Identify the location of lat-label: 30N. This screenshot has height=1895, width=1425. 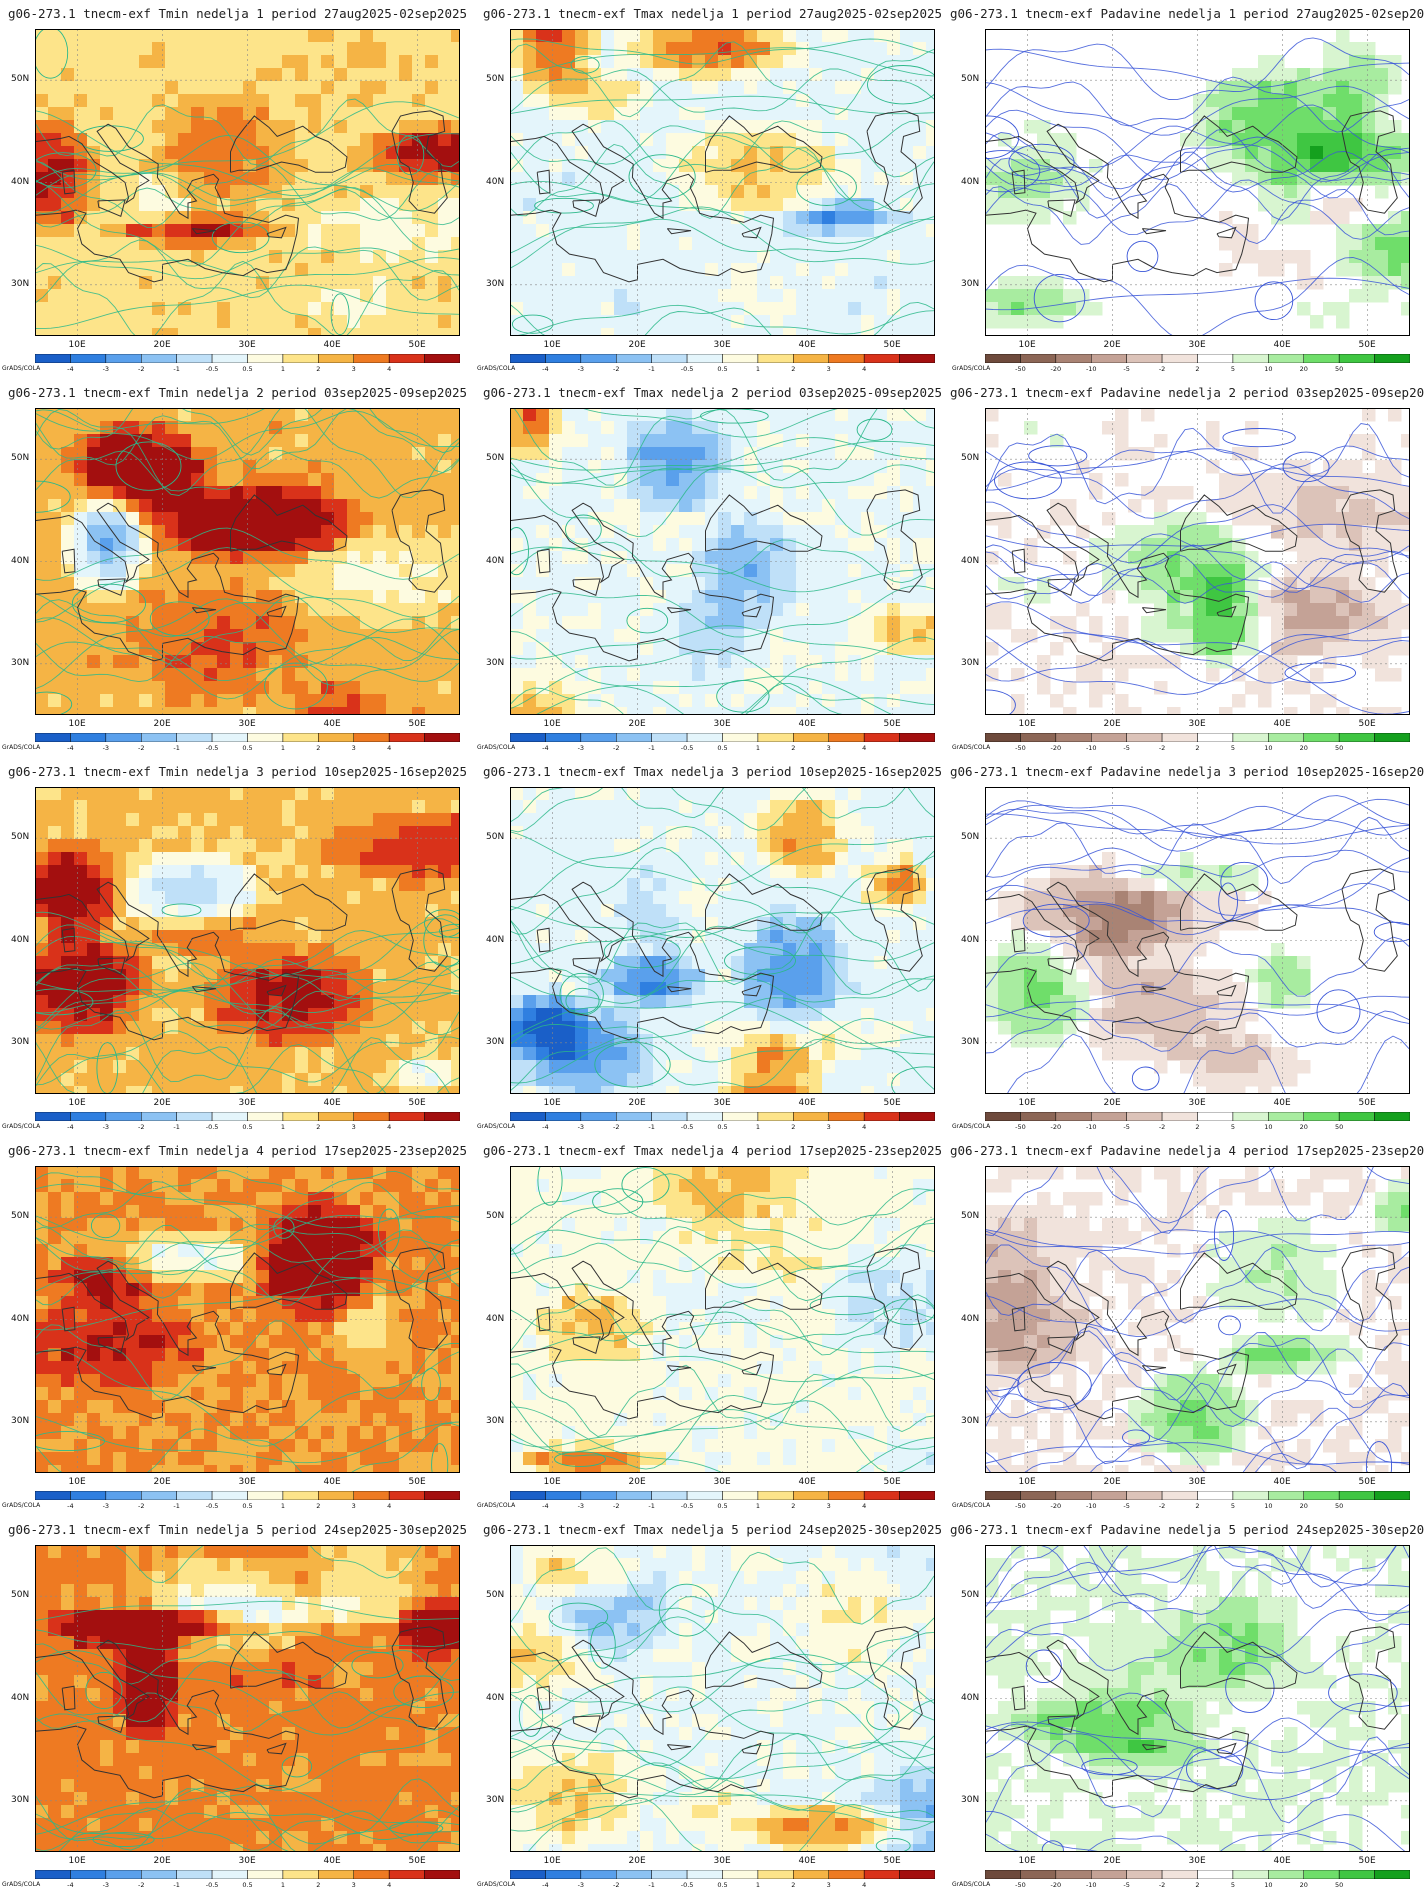
(970, 1041).